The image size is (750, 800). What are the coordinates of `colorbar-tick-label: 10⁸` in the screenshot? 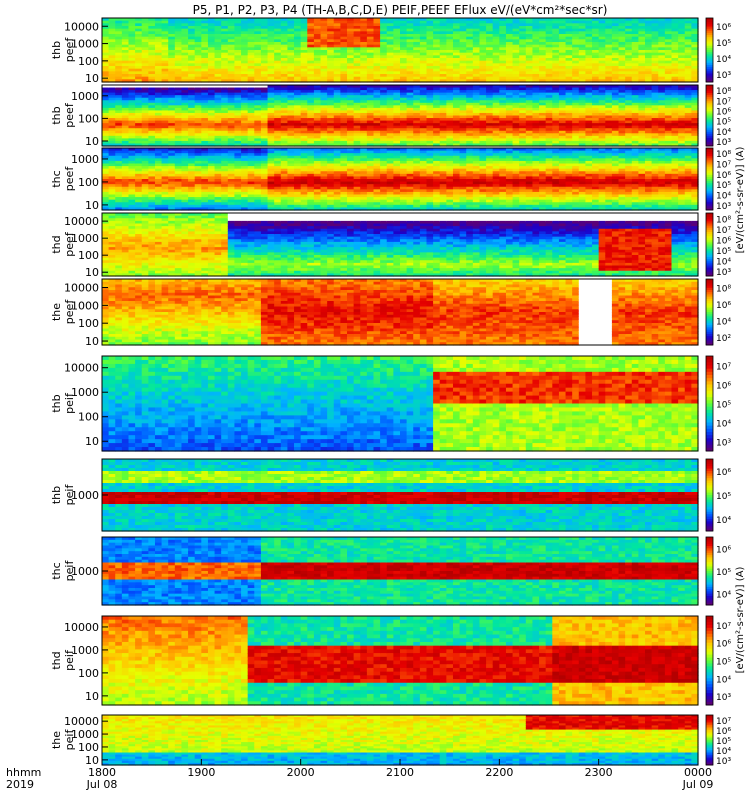 It's located at (723, 92).